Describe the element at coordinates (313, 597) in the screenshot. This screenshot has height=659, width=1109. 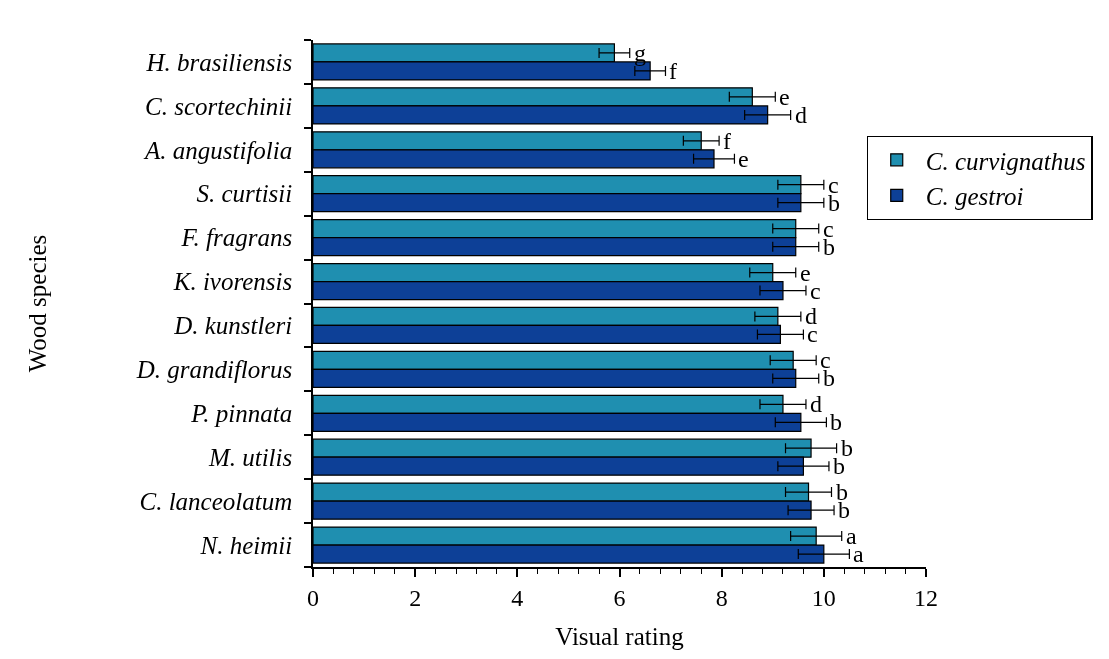
I see `x-tick-label: 0` at that location.